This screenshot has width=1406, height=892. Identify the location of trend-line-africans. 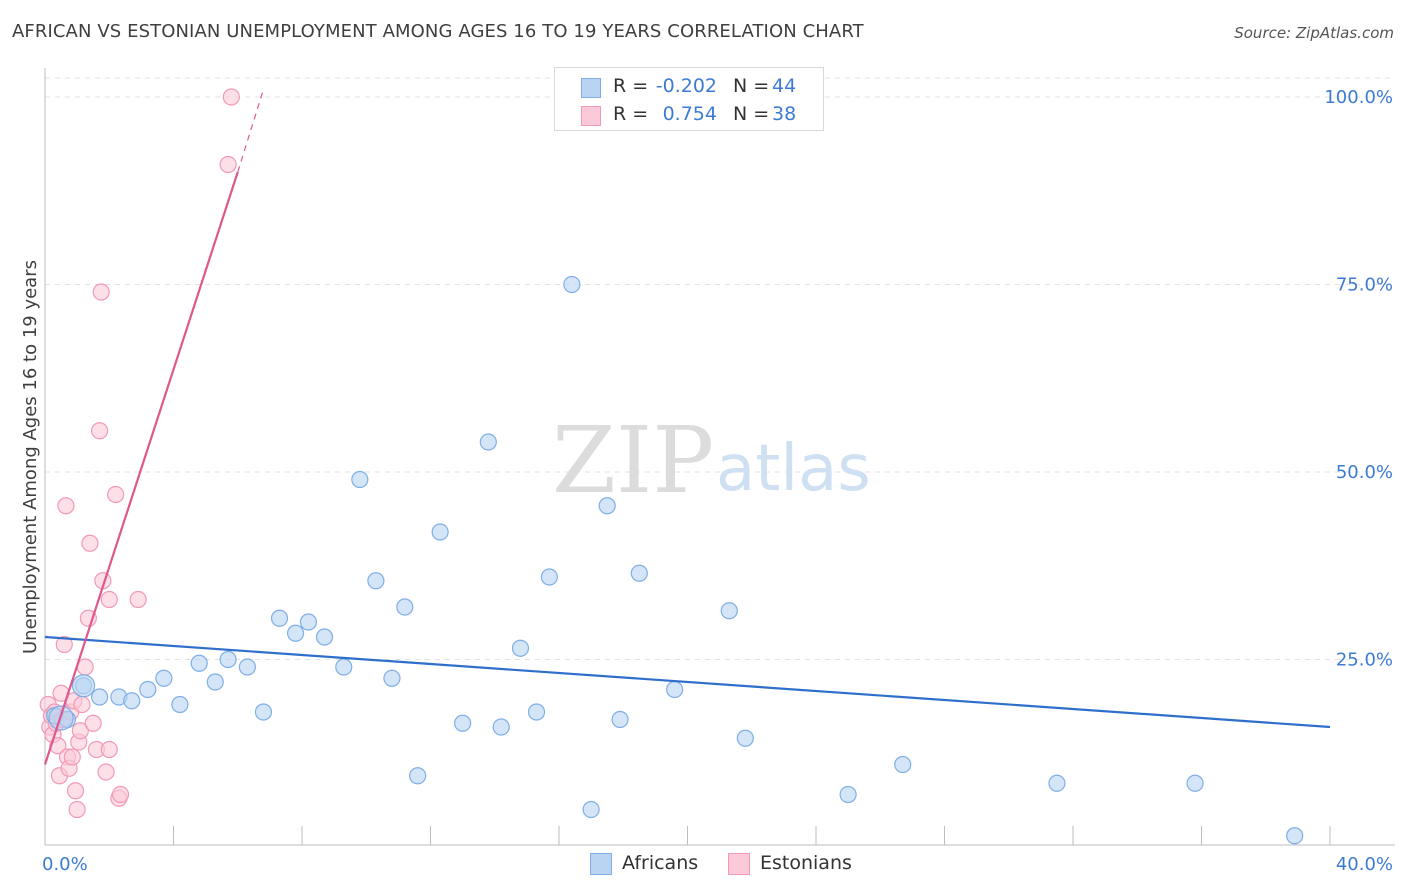
(687, 682).